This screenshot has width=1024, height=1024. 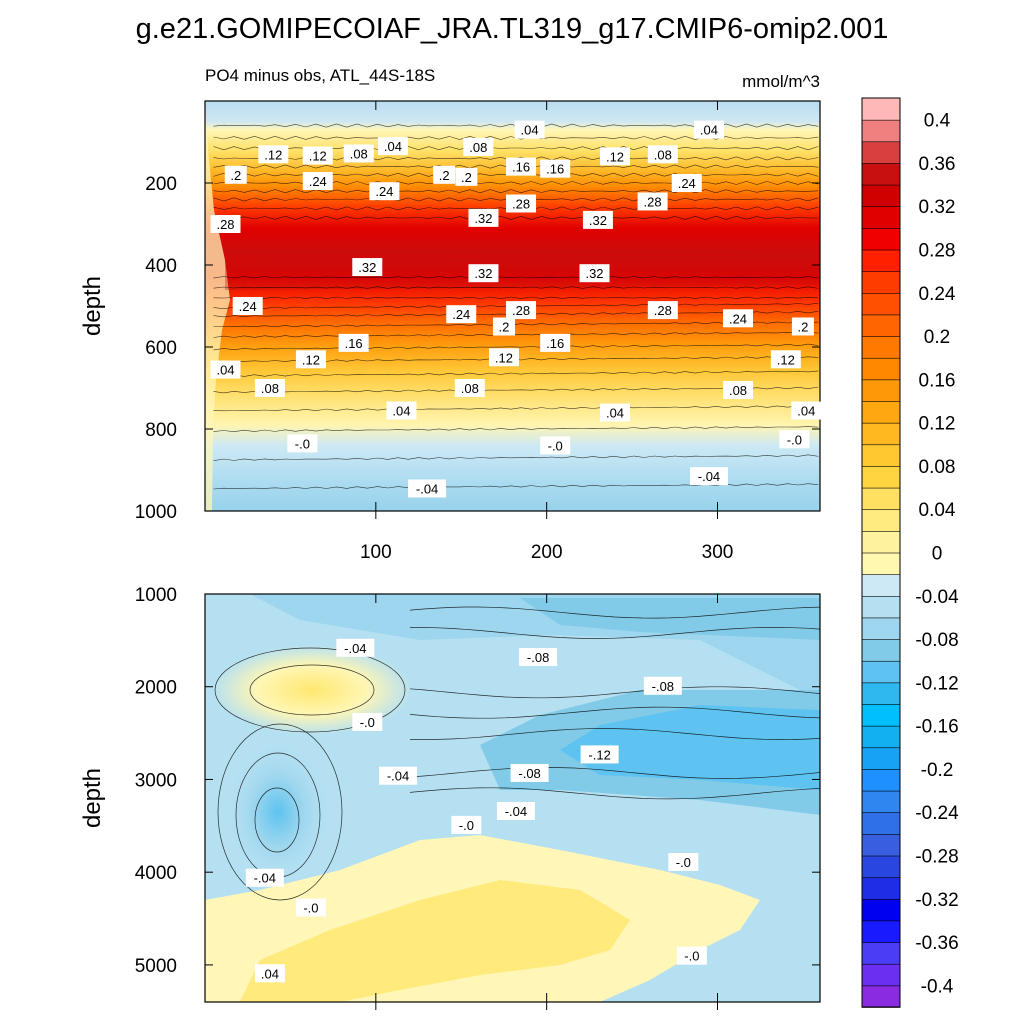 I want to click on contour-label-text: -.0, so click(x=683, y=862).